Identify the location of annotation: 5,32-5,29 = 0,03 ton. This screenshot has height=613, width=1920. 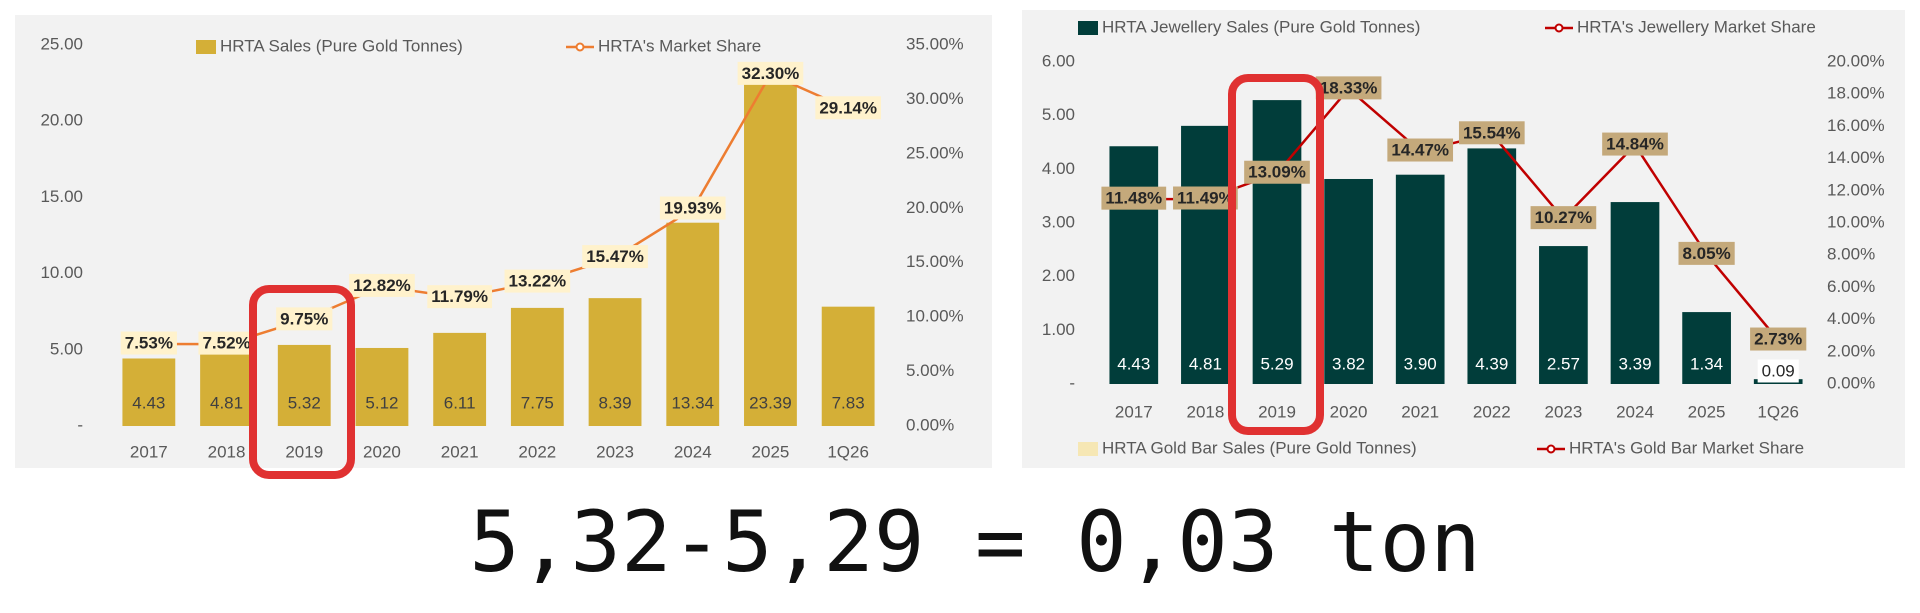
(974, 542).